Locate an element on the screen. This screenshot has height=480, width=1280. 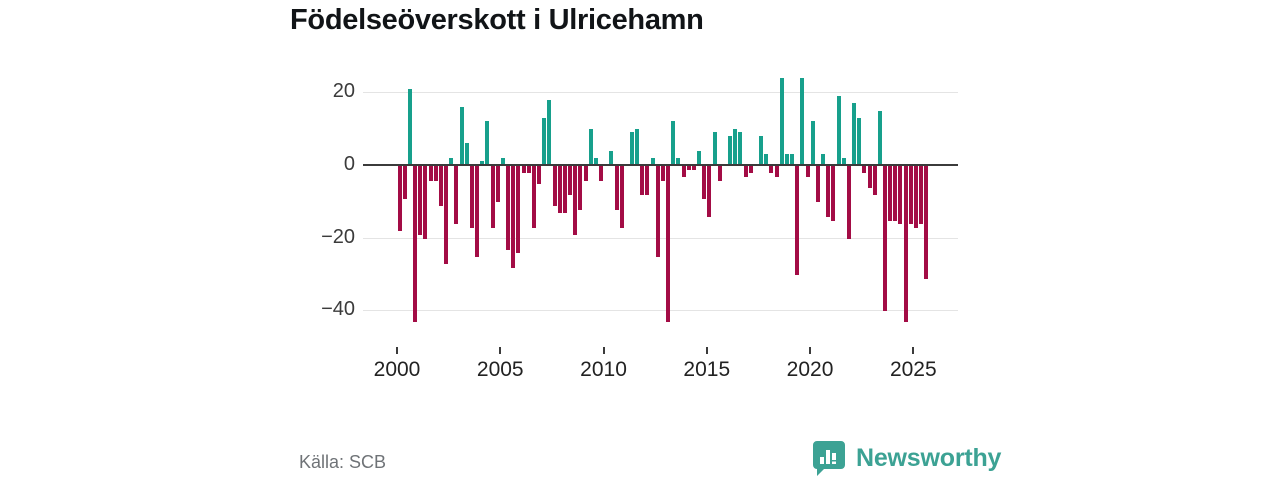
bar-2000-q88 is located at coordinates (854, 134).